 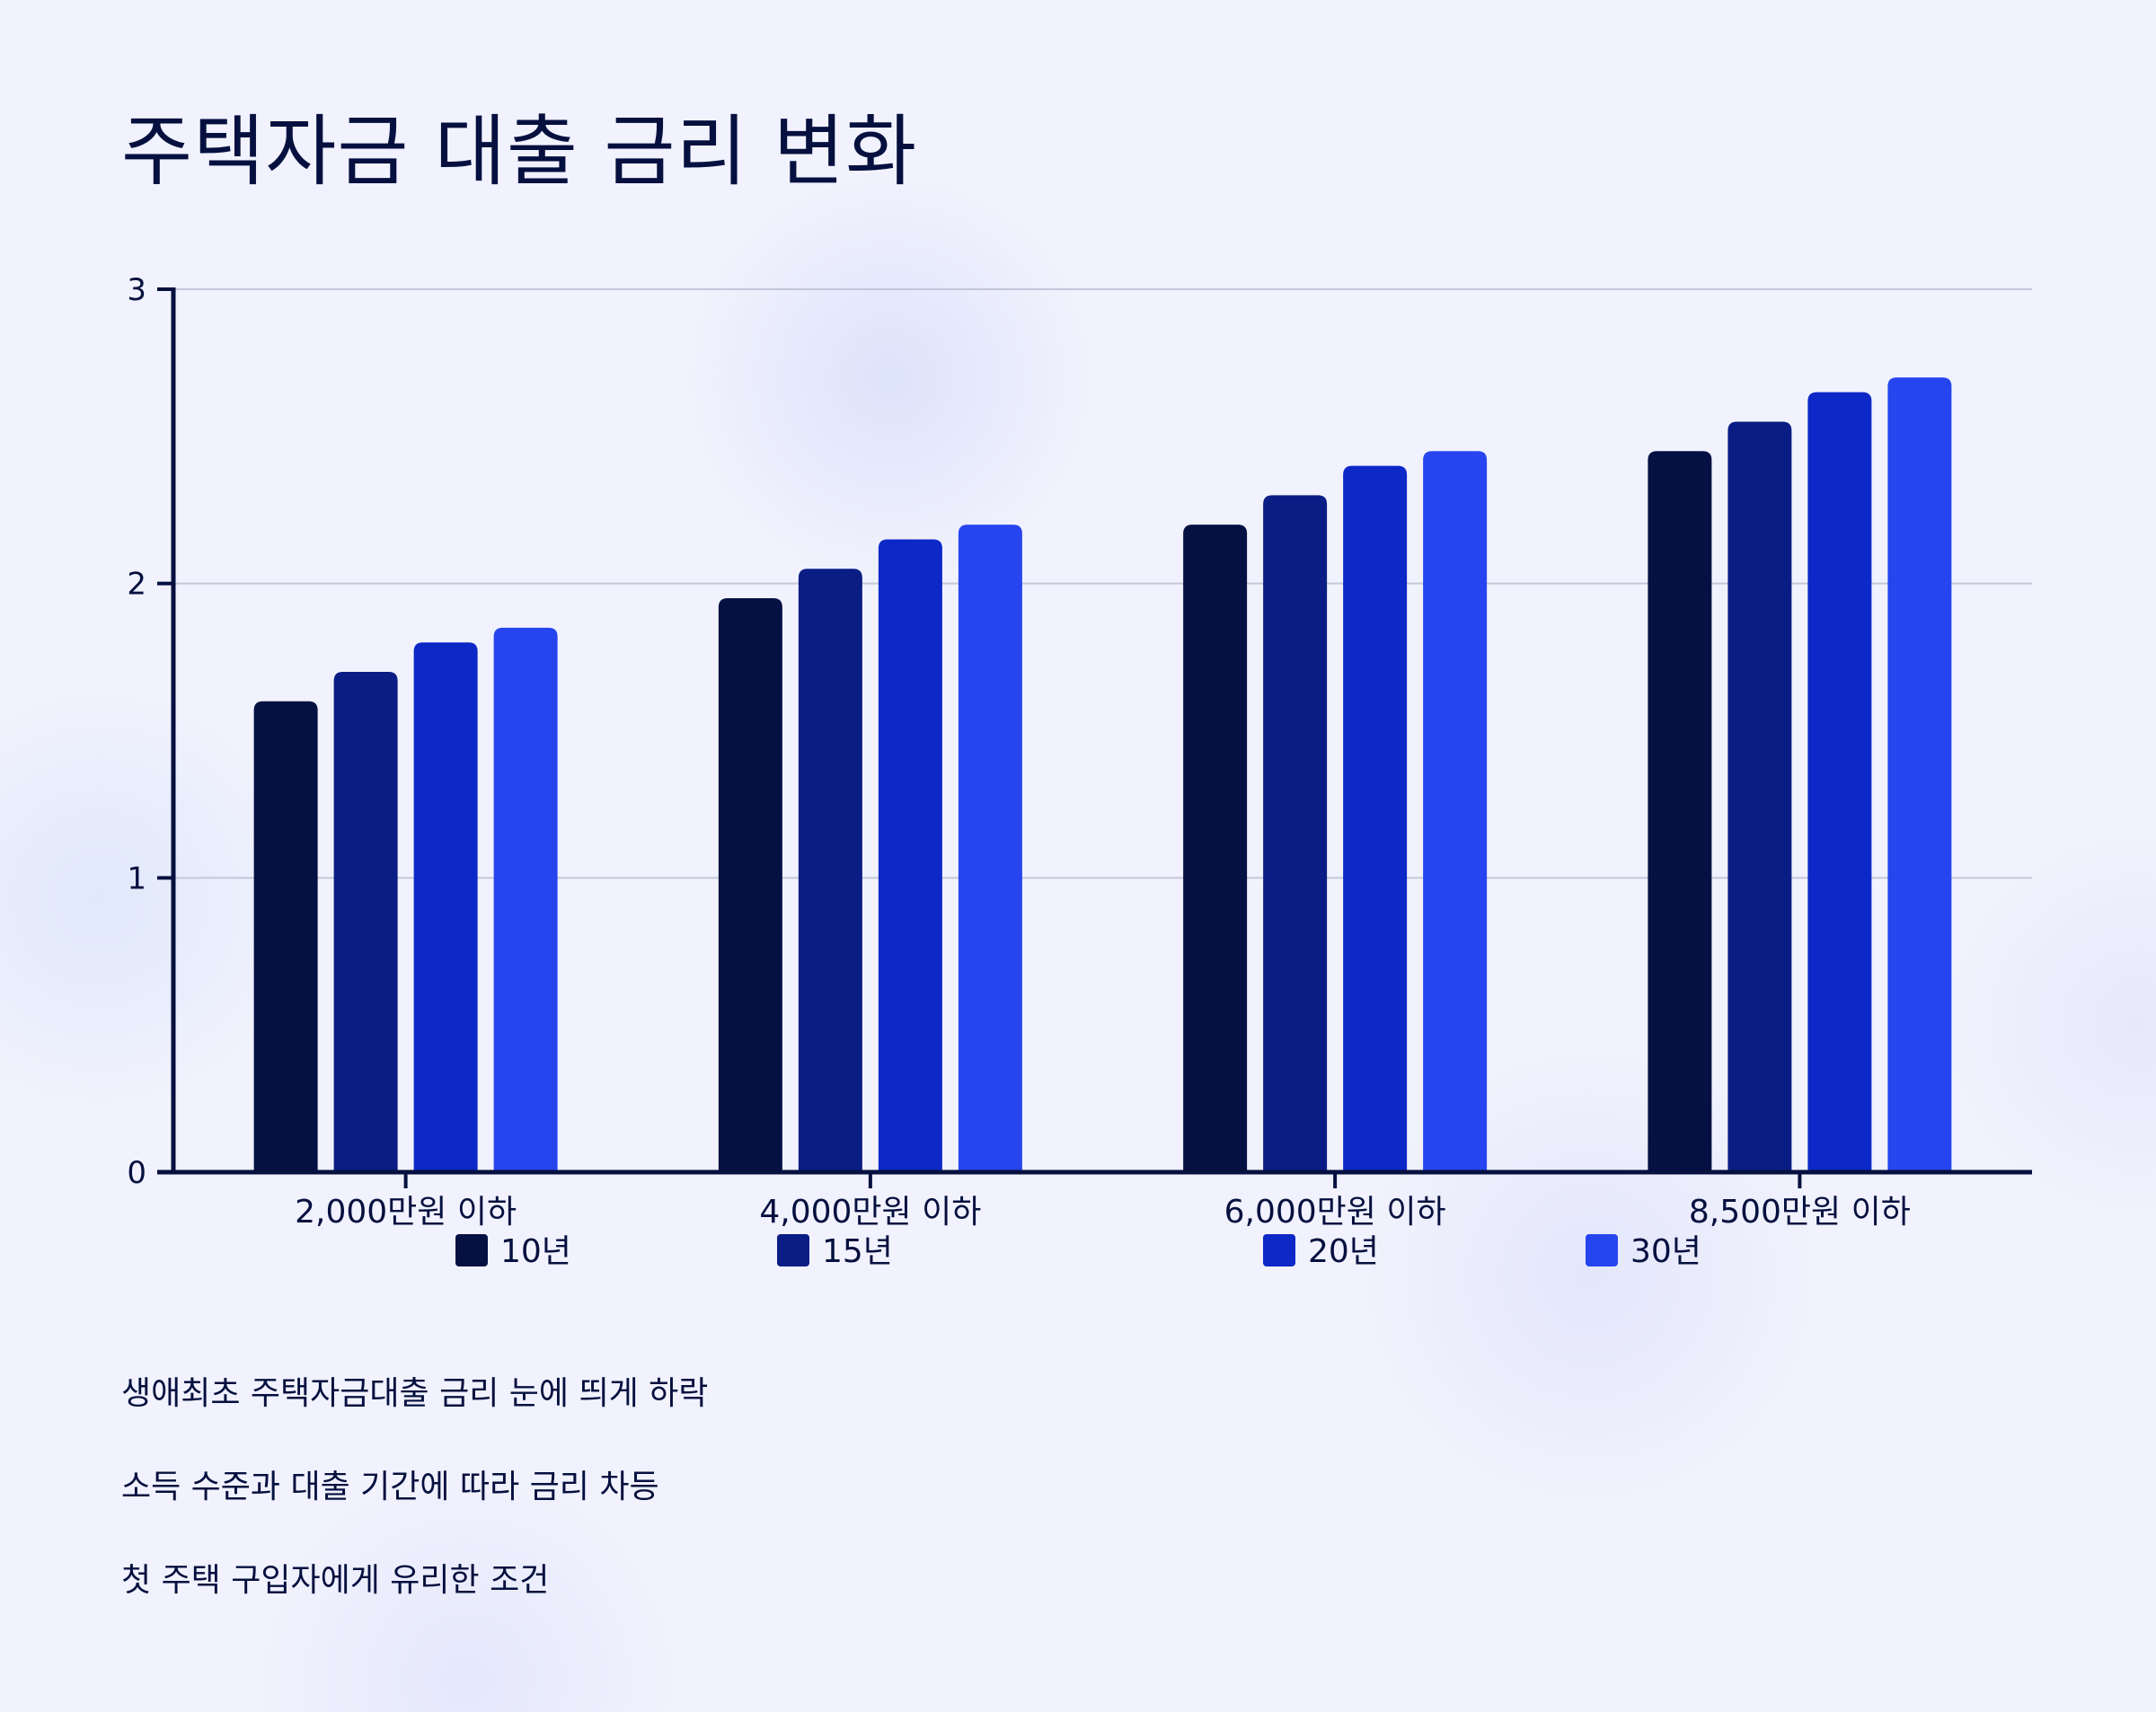 I want to click on bar-15년-4, so click(x=1760, y=796).